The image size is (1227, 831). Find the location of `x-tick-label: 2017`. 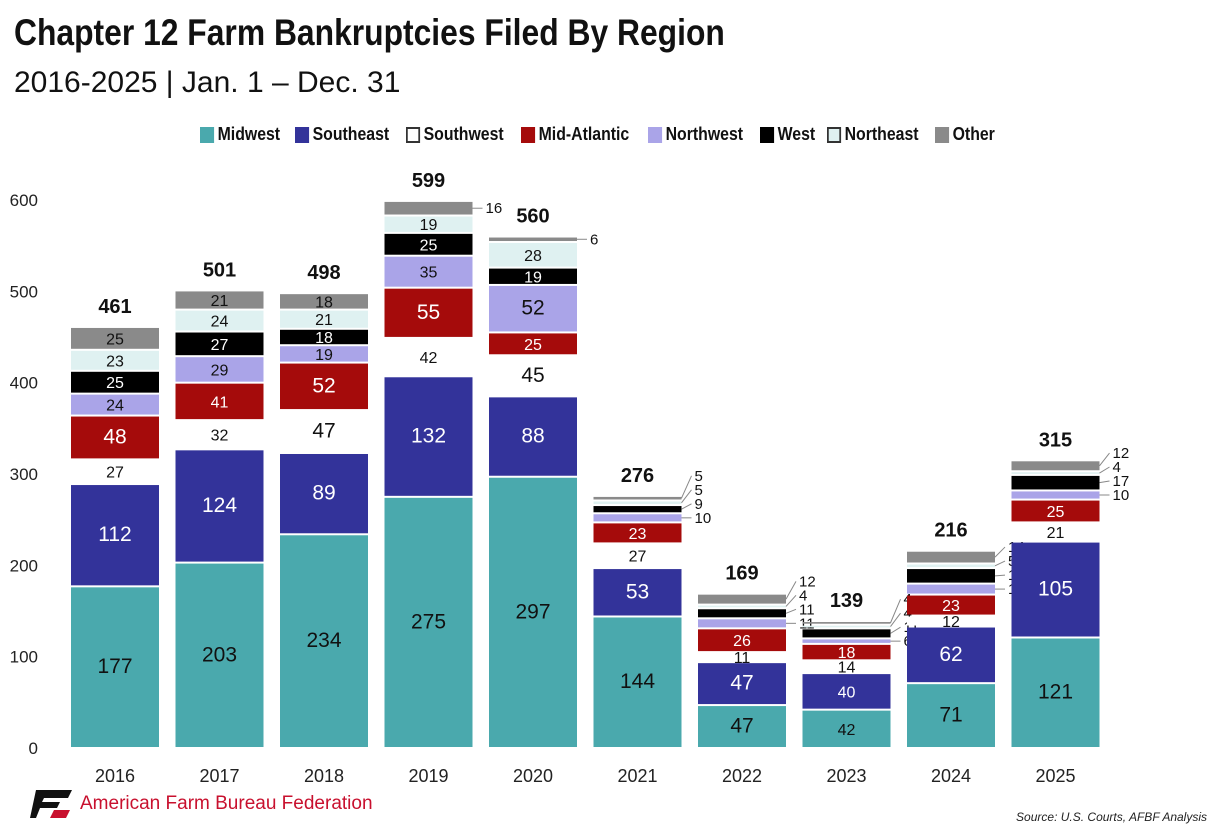

x-tick-label: 2017 is located at coordinates (219, 776).